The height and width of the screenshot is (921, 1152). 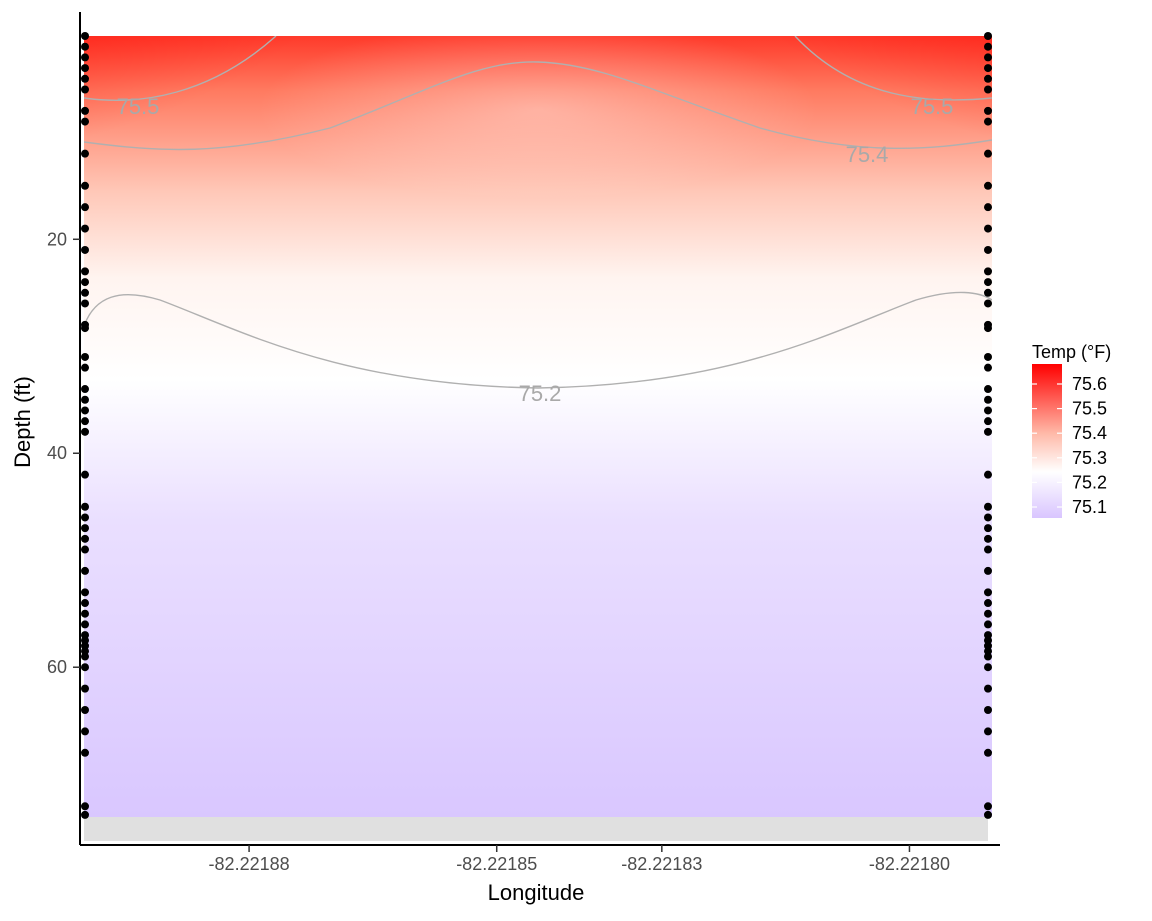 I want to click on legend-labels: 75.6 75.5 75.4 75.3 75.2 75.1, so click(x=1069, y=445).